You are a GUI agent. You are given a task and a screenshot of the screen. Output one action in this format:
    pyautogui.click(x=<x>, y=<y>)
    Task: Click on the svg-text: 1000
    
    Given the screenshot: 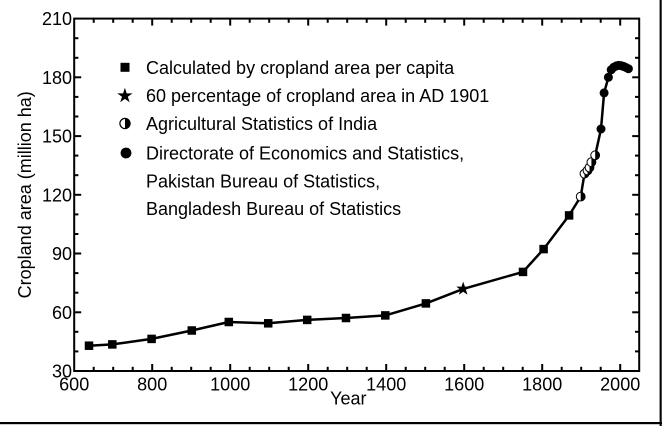 What is the action you would take?
    pyautogui.click(x=230, y=385)
    